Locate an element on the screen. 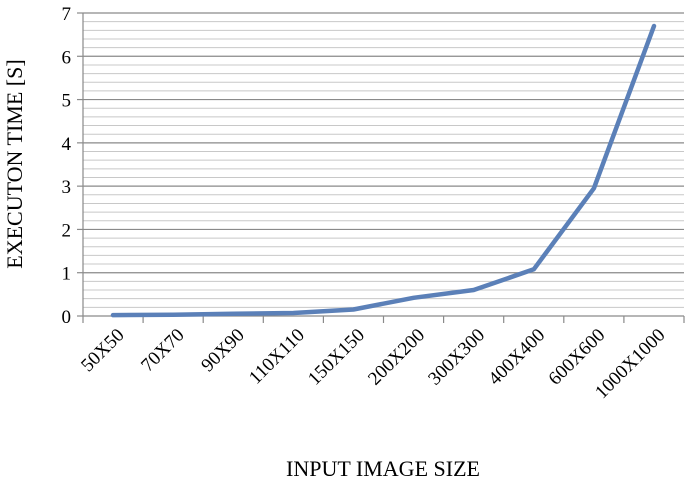 This screenshot has width=685, height=484. y-tick-labels: 0 1 2 3 4 5 6 7 is located at coordinates (67, 166).